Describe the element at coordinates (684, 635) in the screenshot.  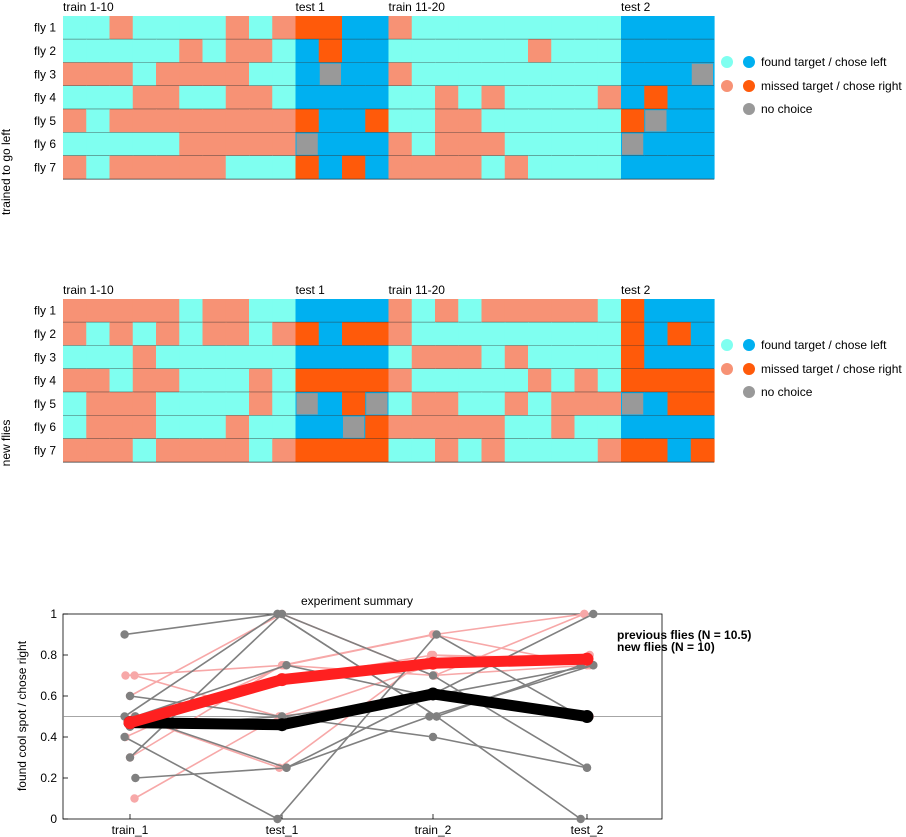
I see `legend-previous-flies: previous flies (N = 10.5)` at that location.